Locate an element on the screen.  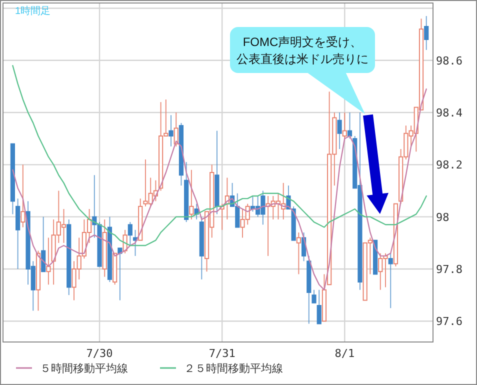
annotation: FOMC声明文を受け、公表直後は米ドル売りに is located at coordinates (302, 50).